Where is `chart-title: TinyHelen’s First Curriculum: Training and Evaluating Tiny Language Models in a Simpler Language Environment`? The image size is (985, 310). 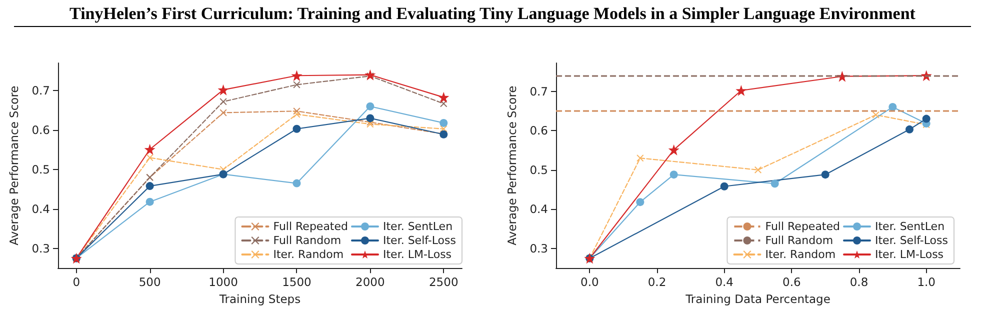
chart-title: TinyHelen’s First Curriculum: Training and Evaluating Tiny Language Models in a Simpler Language Environment is located at coordinates (492, 13).